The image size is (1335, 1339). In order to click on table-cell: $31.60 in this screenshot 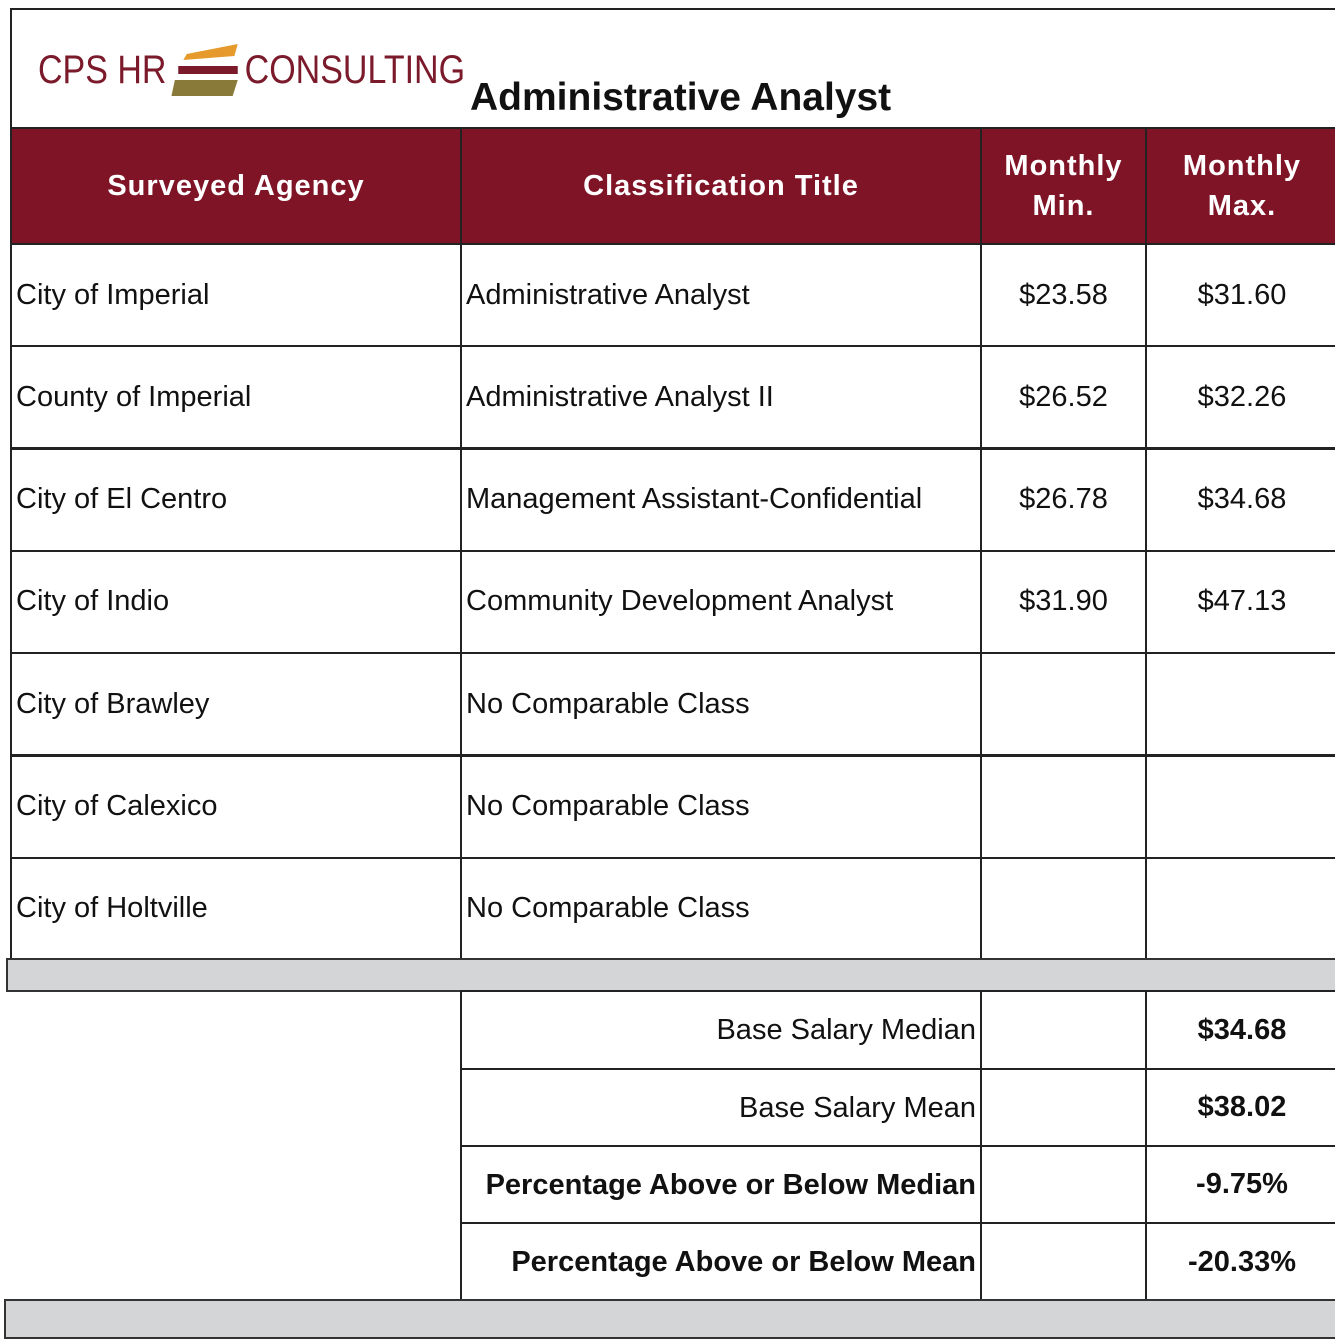, I will do `click(1240, 295)`.